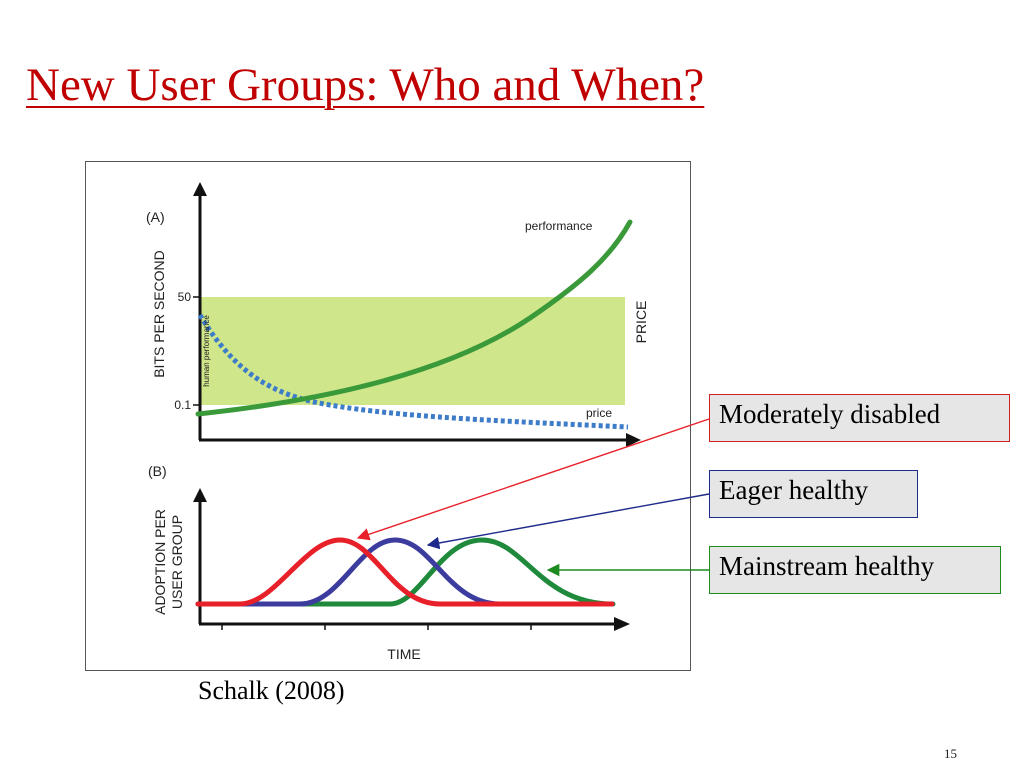  What do you see at coordinates (160, 562) in the screenshot?
I see `adoption-label-line1: ADOPTION PER` at bounding box center [160, 562].